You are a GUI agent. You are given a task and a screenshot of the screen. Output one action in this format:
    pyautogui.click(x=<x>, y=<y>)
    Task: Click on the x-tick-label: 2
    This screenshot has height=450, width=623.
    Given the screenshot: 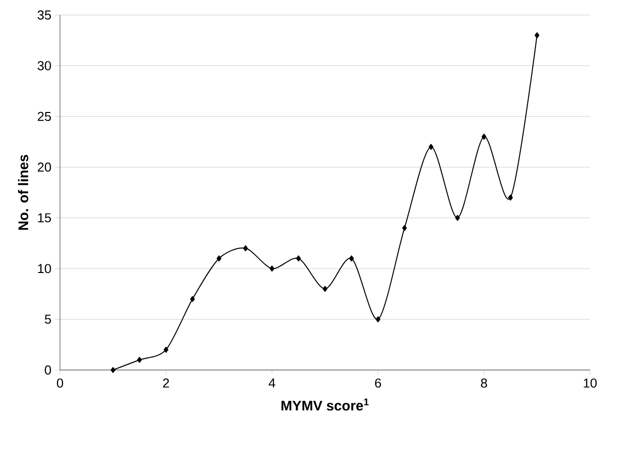 What is the action you would take?
    pyautogui.click(x=166, y=383)
    